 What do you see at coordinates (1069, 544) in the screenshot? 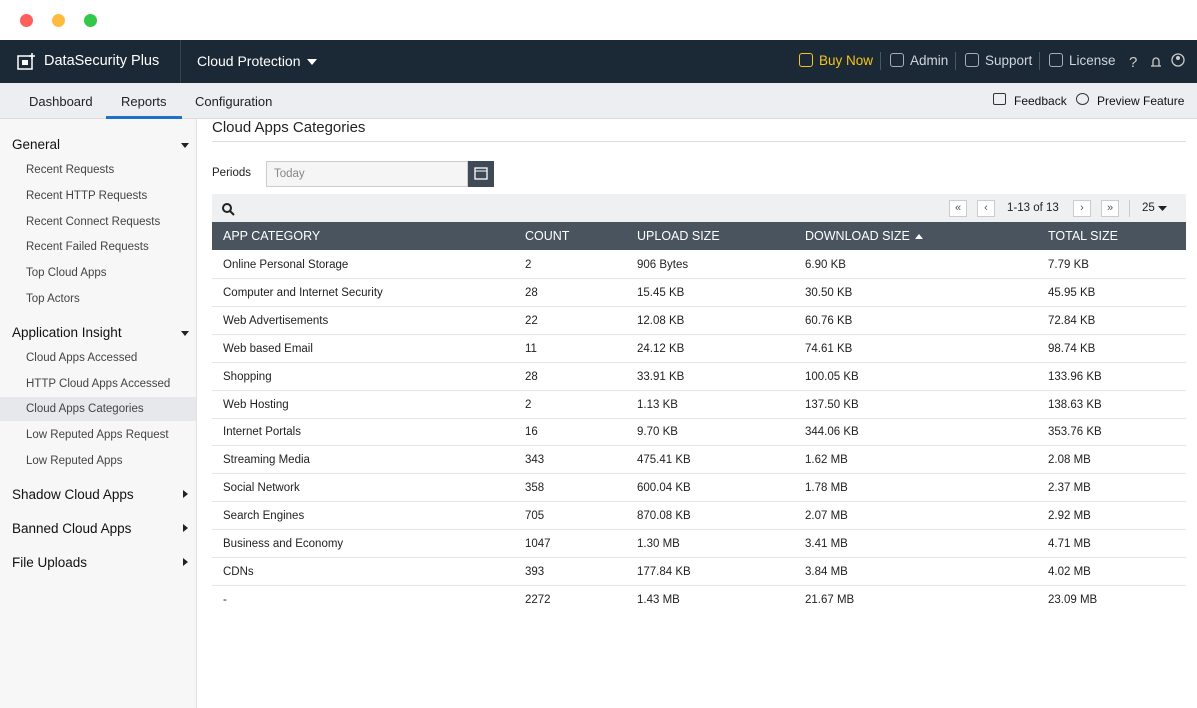
I see `table-cell: 4.71 MB` at bounding box center [1069, 544].